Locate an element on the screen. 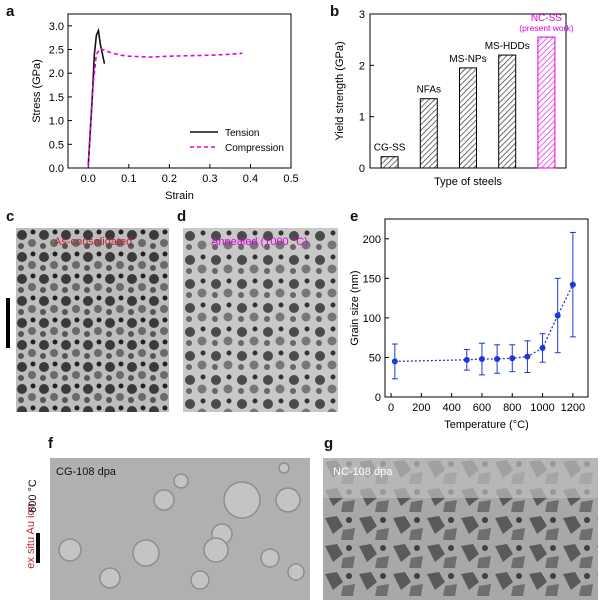  x-tick-label-e: 600 is located at coordinates (482, 408).